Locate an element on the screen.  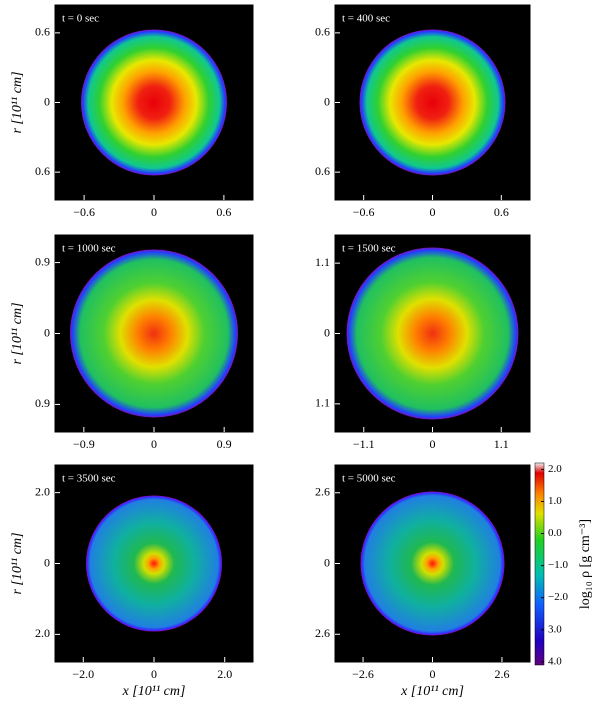
x-tick-label: 2.0 is located at coordinates (224, 674).